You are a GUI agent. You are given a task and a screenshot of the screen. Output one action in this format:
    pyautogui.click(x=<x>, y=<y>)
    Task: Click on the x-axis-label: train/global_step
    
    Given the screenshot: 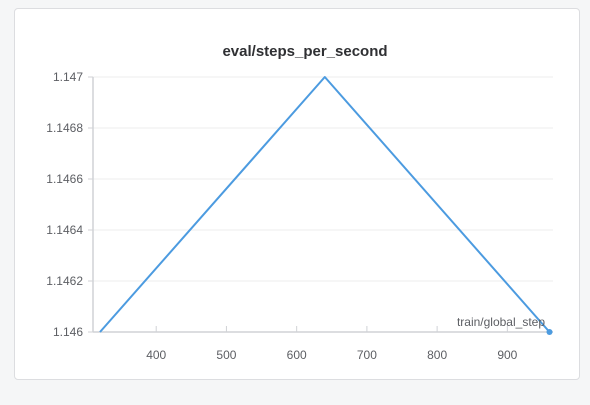 What is the action you would take?
    pyautogui.click(x=501, y=322)
    